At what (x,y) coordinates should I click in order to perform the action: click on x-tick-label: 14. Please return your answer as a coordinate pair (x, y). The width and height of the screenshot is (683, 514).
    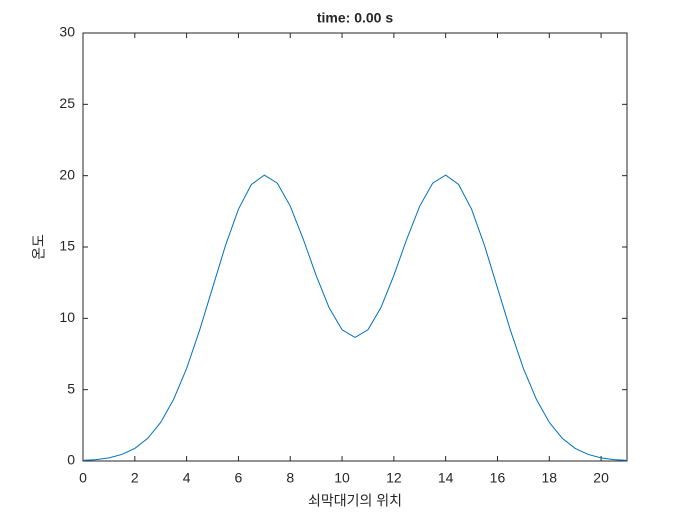
    Looking at the image, I should click on (446, 478).